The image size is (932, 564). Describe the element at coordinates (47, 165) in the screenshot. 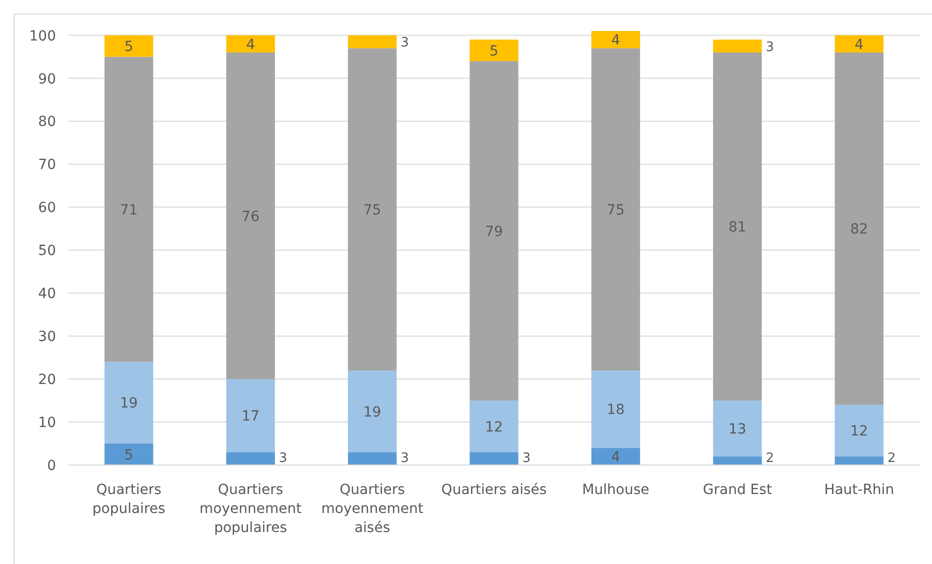

I see `y-tick-label: 70` at that location.